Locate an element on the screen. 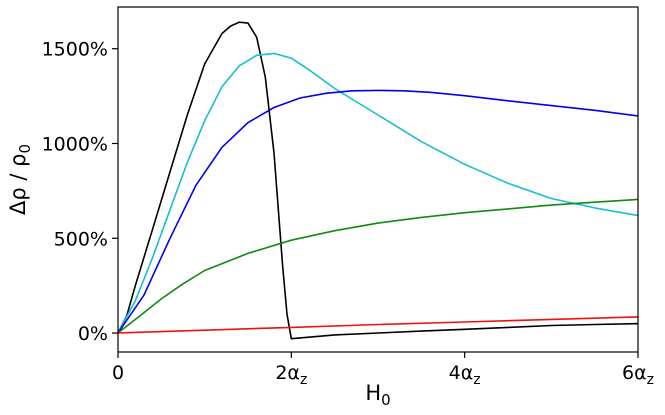 The width and height of the screenshot is (665, 415). y-axis-label-sub: 0 is located at coordinates (25, 149).